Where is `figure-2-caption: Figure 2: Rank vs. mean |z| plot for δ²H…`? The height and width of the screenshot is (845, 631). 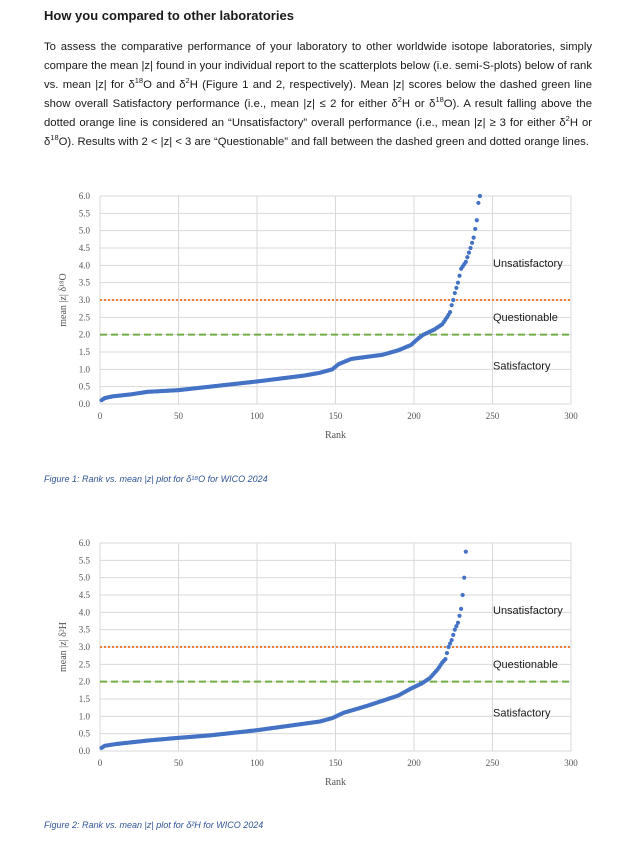 figure-2-caption: Figure 2: Rank vs. mean |z| plot for δ²H… is located at coordinates (154, 825).